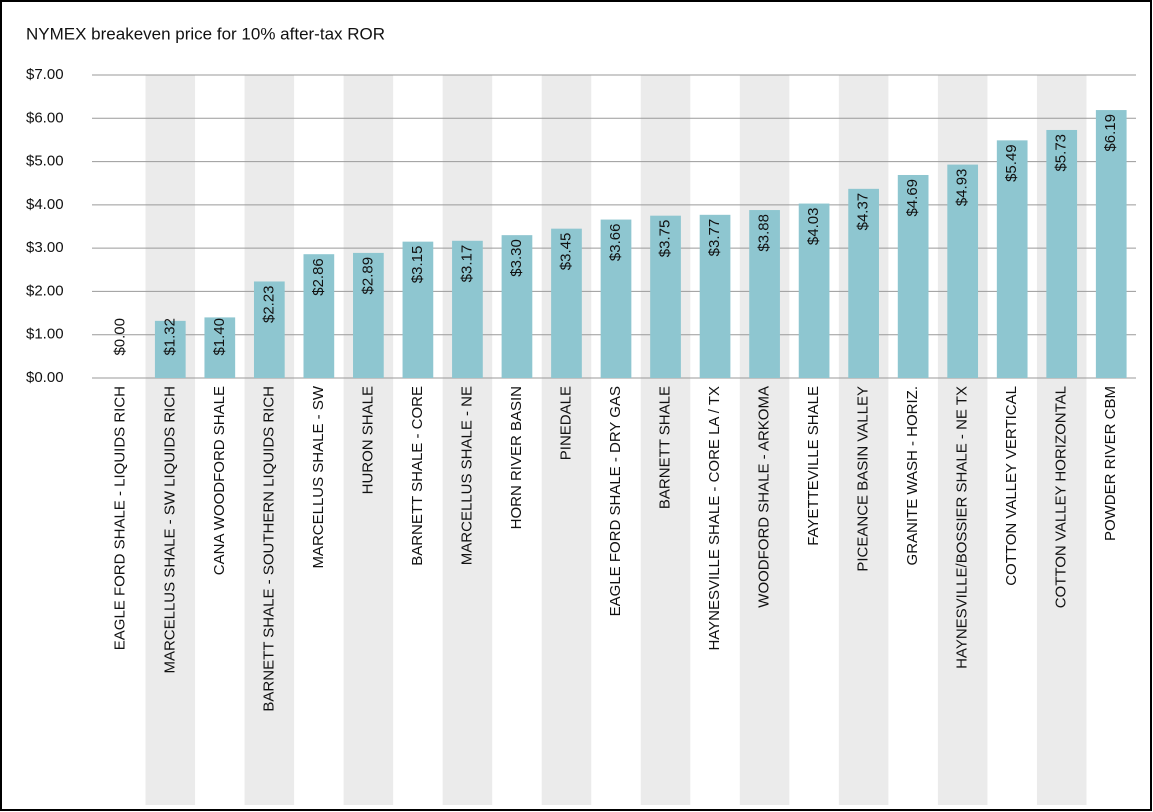  Describe the element at coordinates (863, 479) in the screenshot. I see `x-tick-label: PICEANCE BASIN VALLEY` at that location.